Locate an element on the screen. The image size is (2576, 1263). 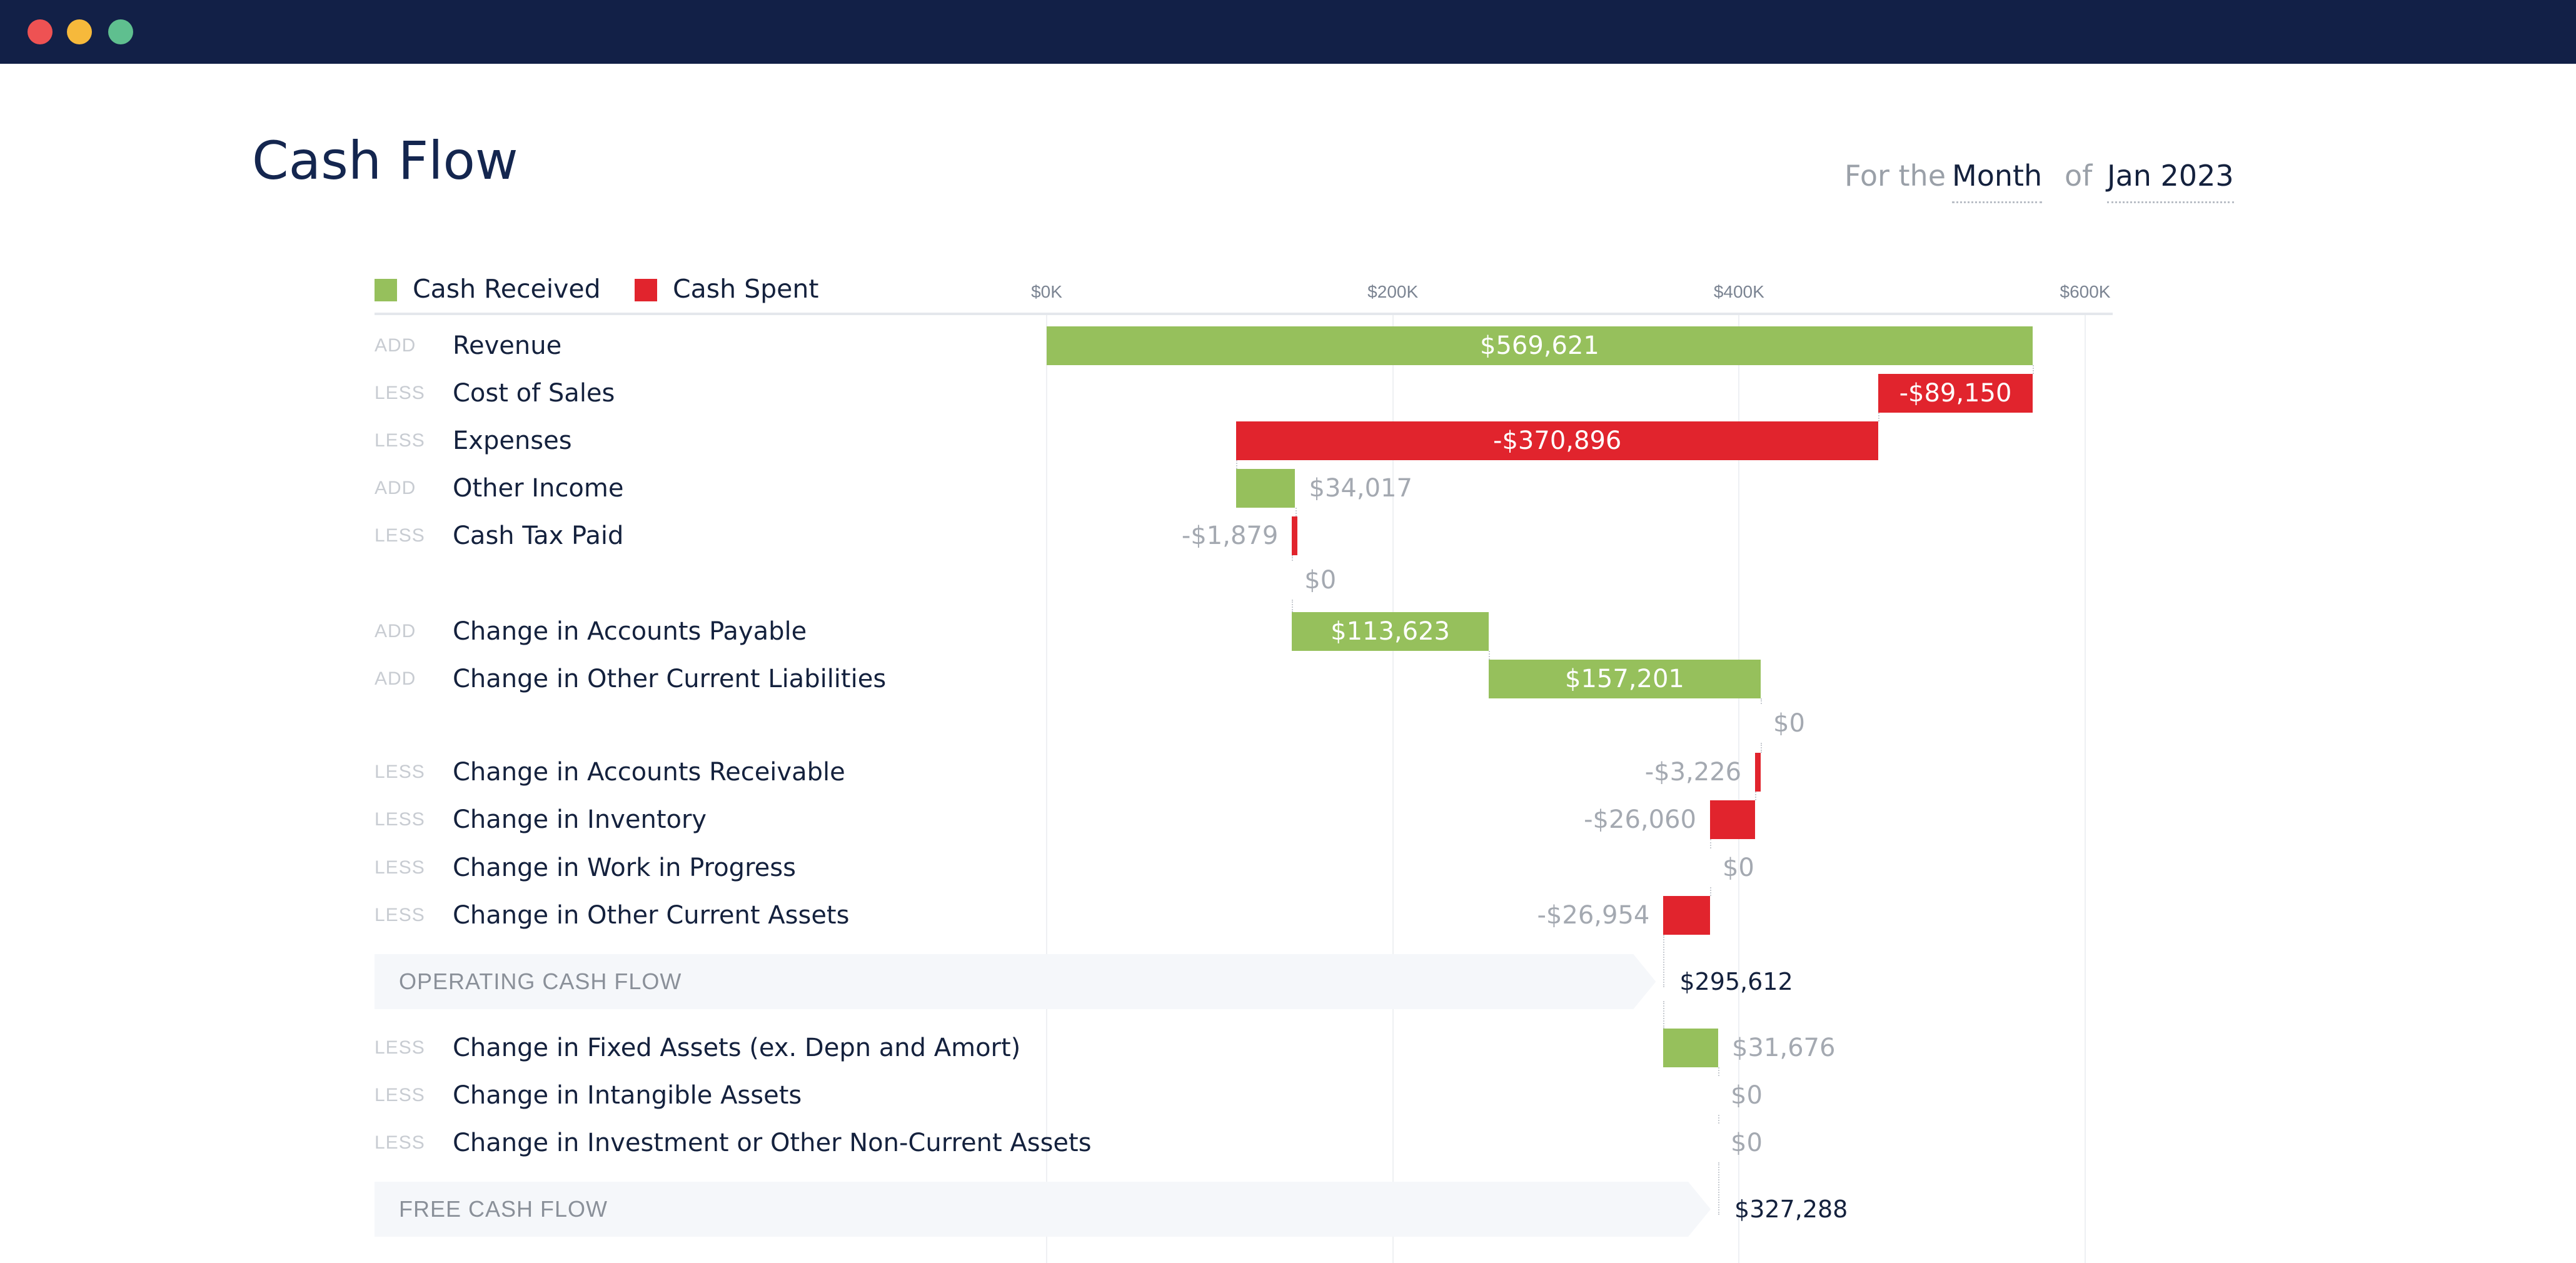
axis-tick-label: $400K is located at coordinates (1738, 291).